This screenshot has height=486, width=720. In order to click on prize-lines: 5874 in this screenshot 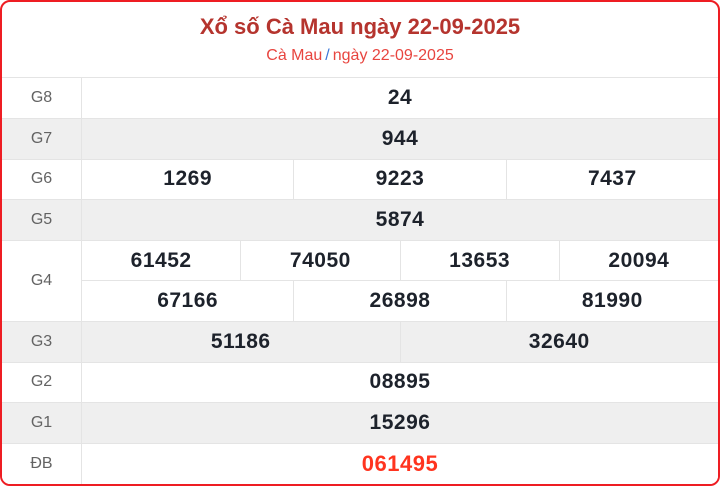, I will do `click(400, 220)`.